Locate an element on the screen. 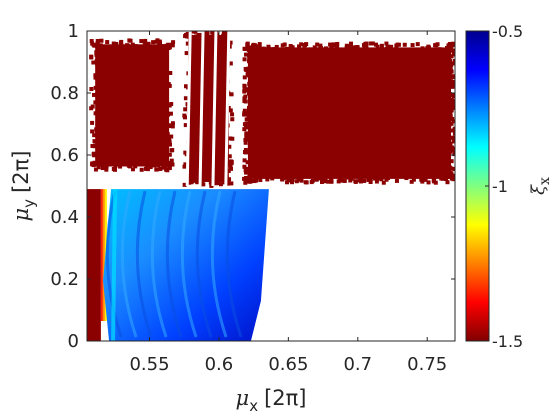 The height and width of the screenshot is (420, 560). x-tick-label: 0.7 is located at coordinates (357, 364).